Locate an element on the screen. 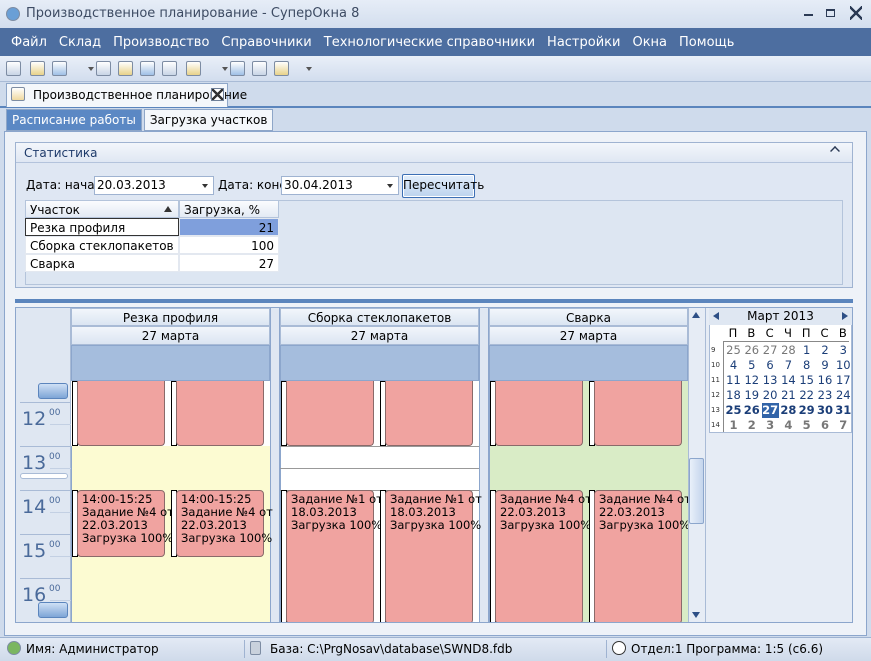 This screenshot has height=661, width=871. scrollbar-up is located at coordinates (696, 315).